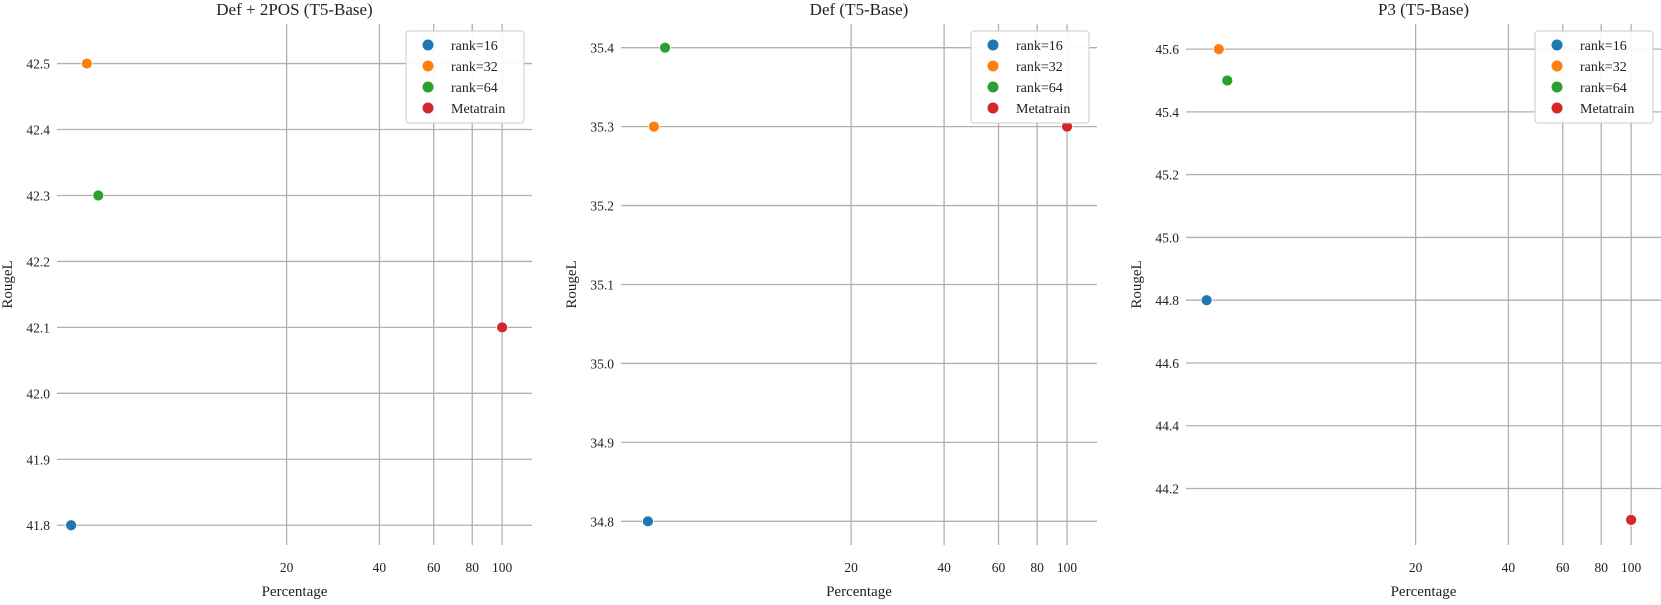 This screenshot has height=605, width=1661. I want to click on y-tick-label: 44.2, so click(1167, 489).